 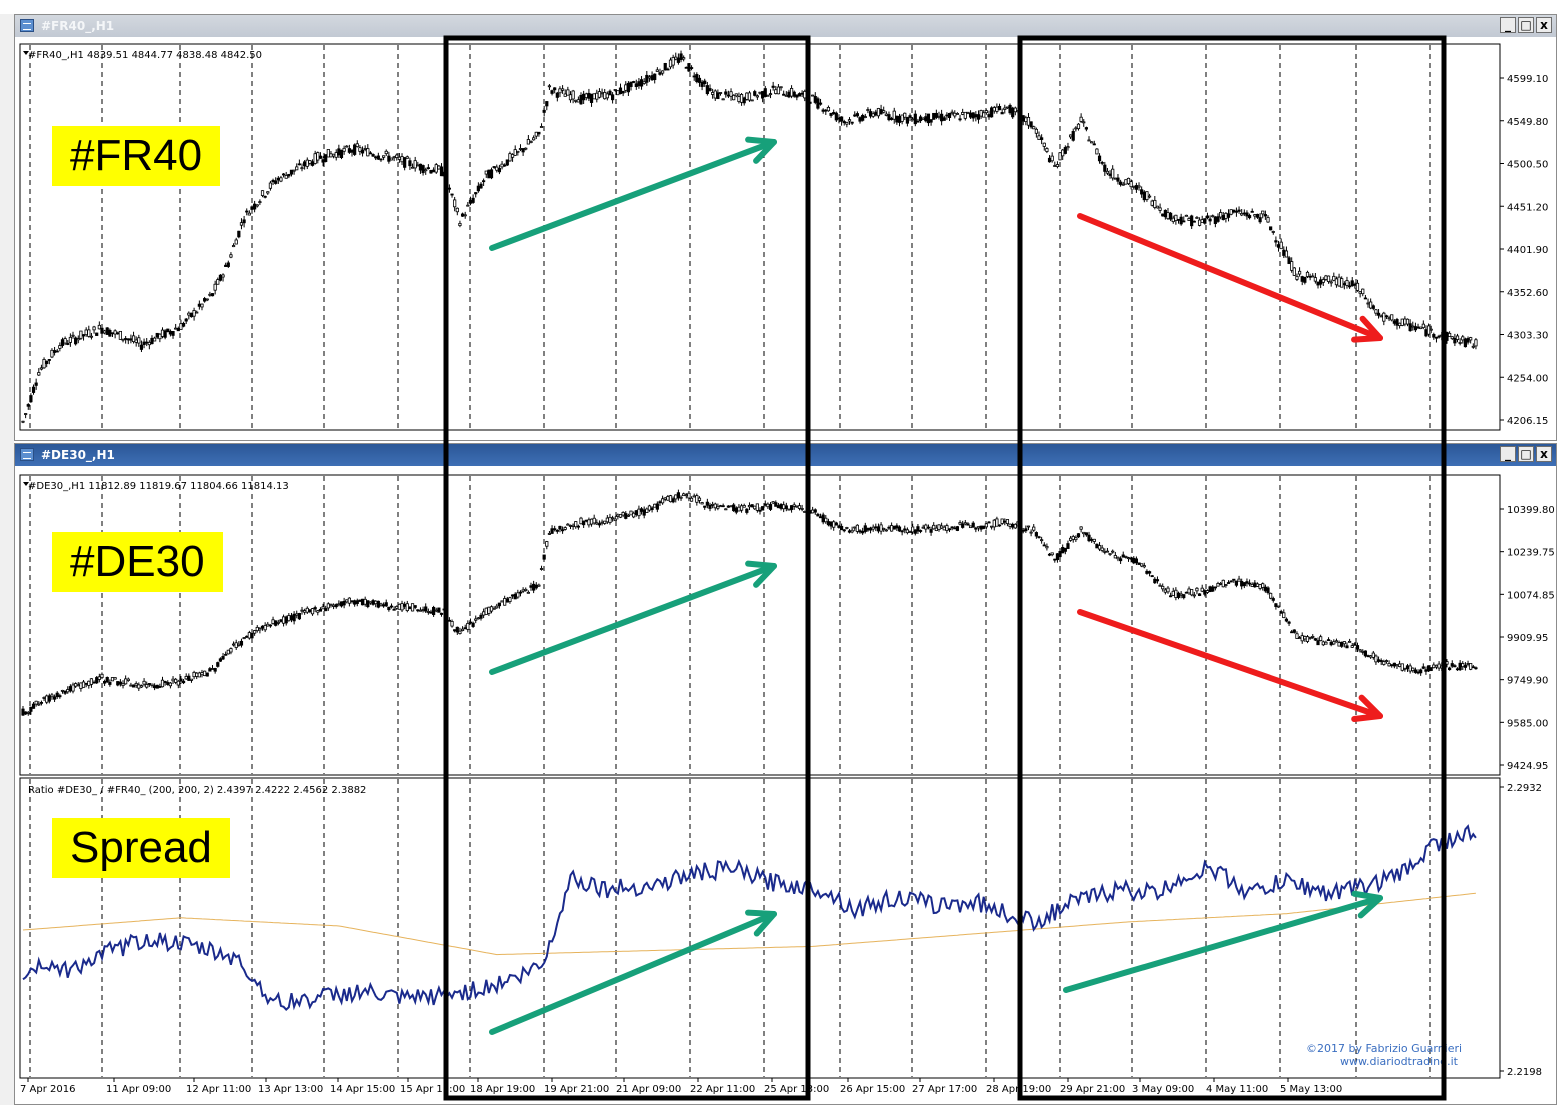 I want to click on y-tick-label: 2.2198, so click(x=1524, y=1072).